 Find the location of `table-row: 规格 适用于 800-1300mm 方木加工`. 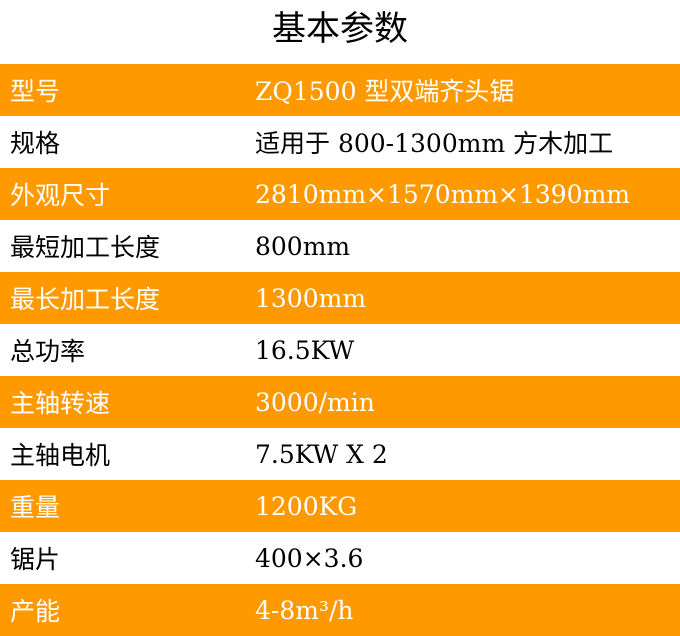

table-row: 规格 适用于 800-1300mm 方木加工 is located at coordinates (340, 142).